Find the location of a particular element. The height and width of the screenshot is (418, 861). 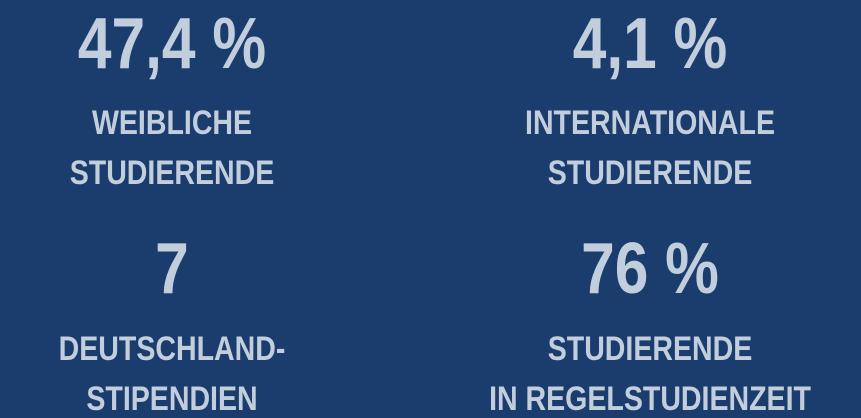

stat: 7 DEUTSCHLAND- STIPENDIEN is located at coordinates (172, 323).